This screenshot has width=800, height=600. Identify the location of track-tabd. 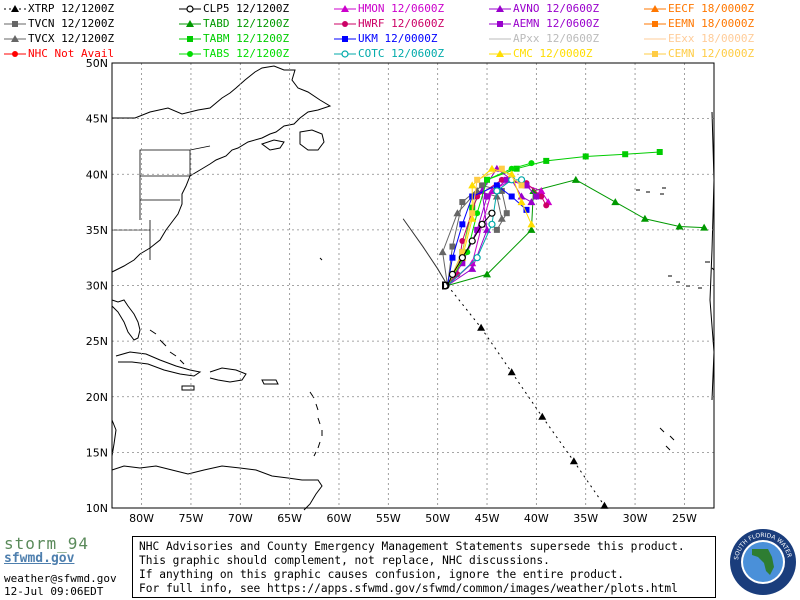
(578, 230).